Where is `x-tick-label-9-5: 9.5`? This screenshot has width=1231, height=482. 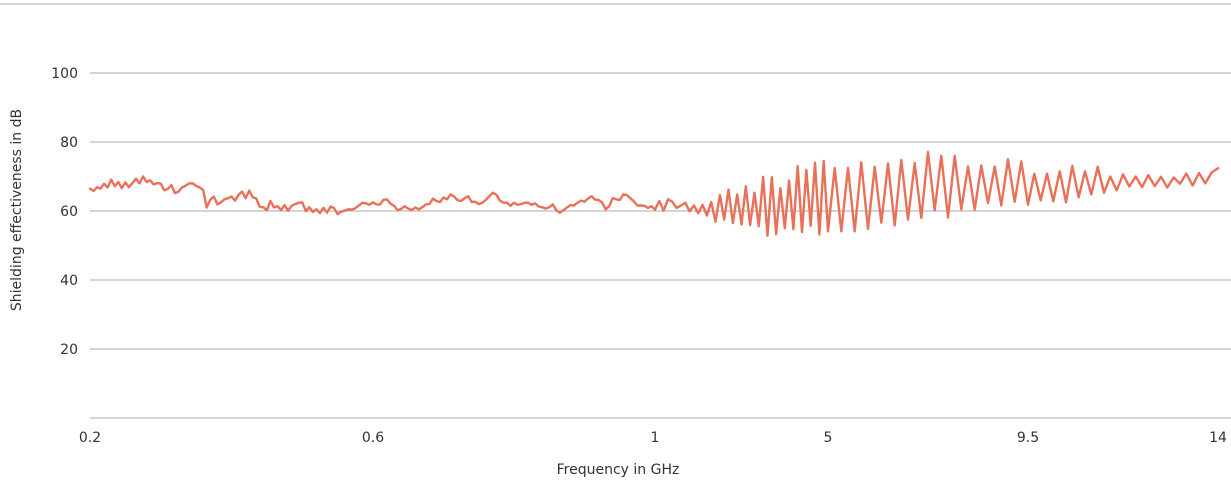
x-tick-label-9-5: 9.5 is located at coordinates (1028, 438).